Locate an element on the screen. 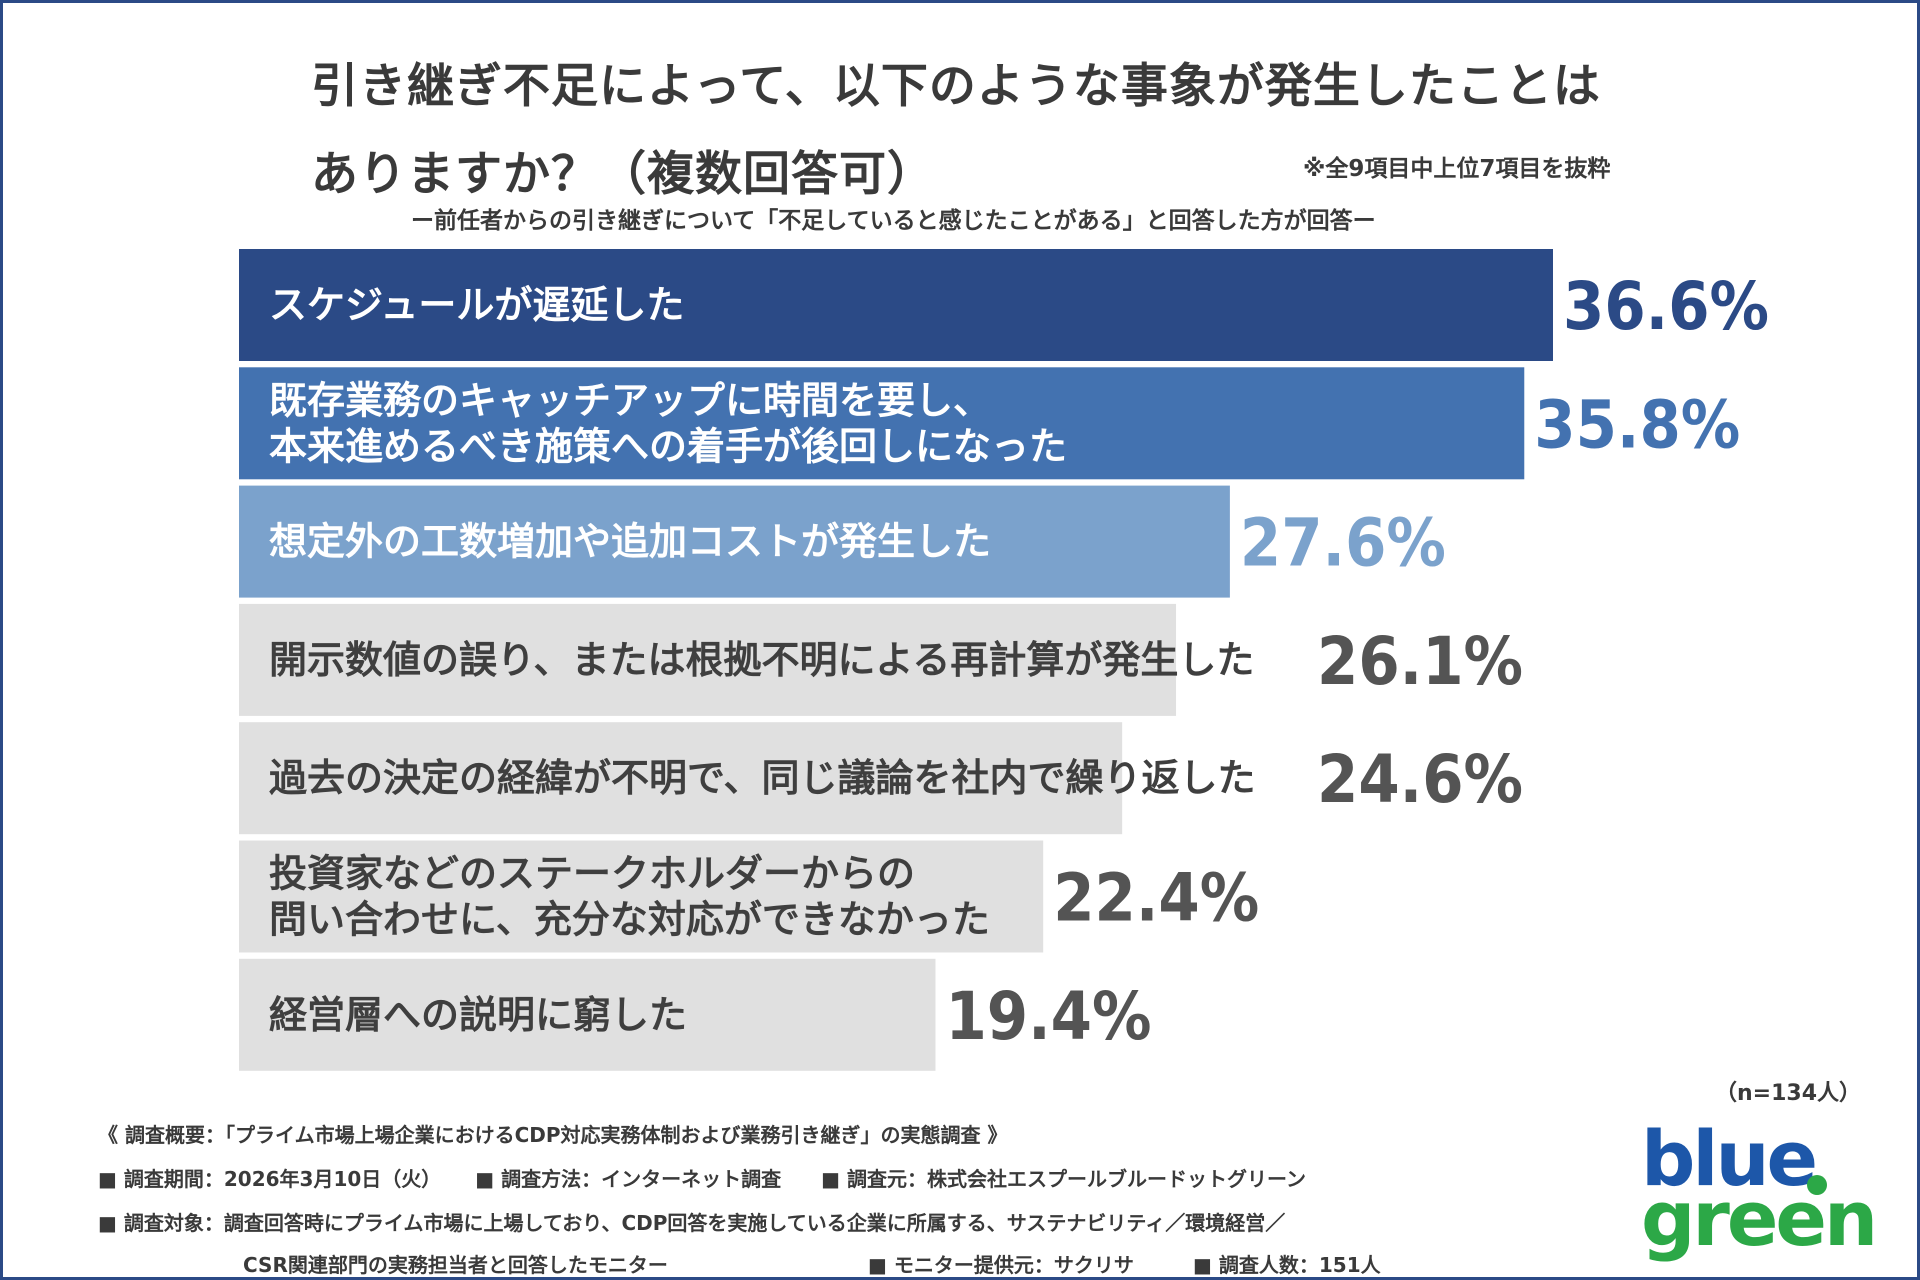 The width and height of the screenshot is (1920, 1280). title-line-1: 引き継ぎ不足によって、以下のような事象が発生したことは is located at coordinates (956, 86).